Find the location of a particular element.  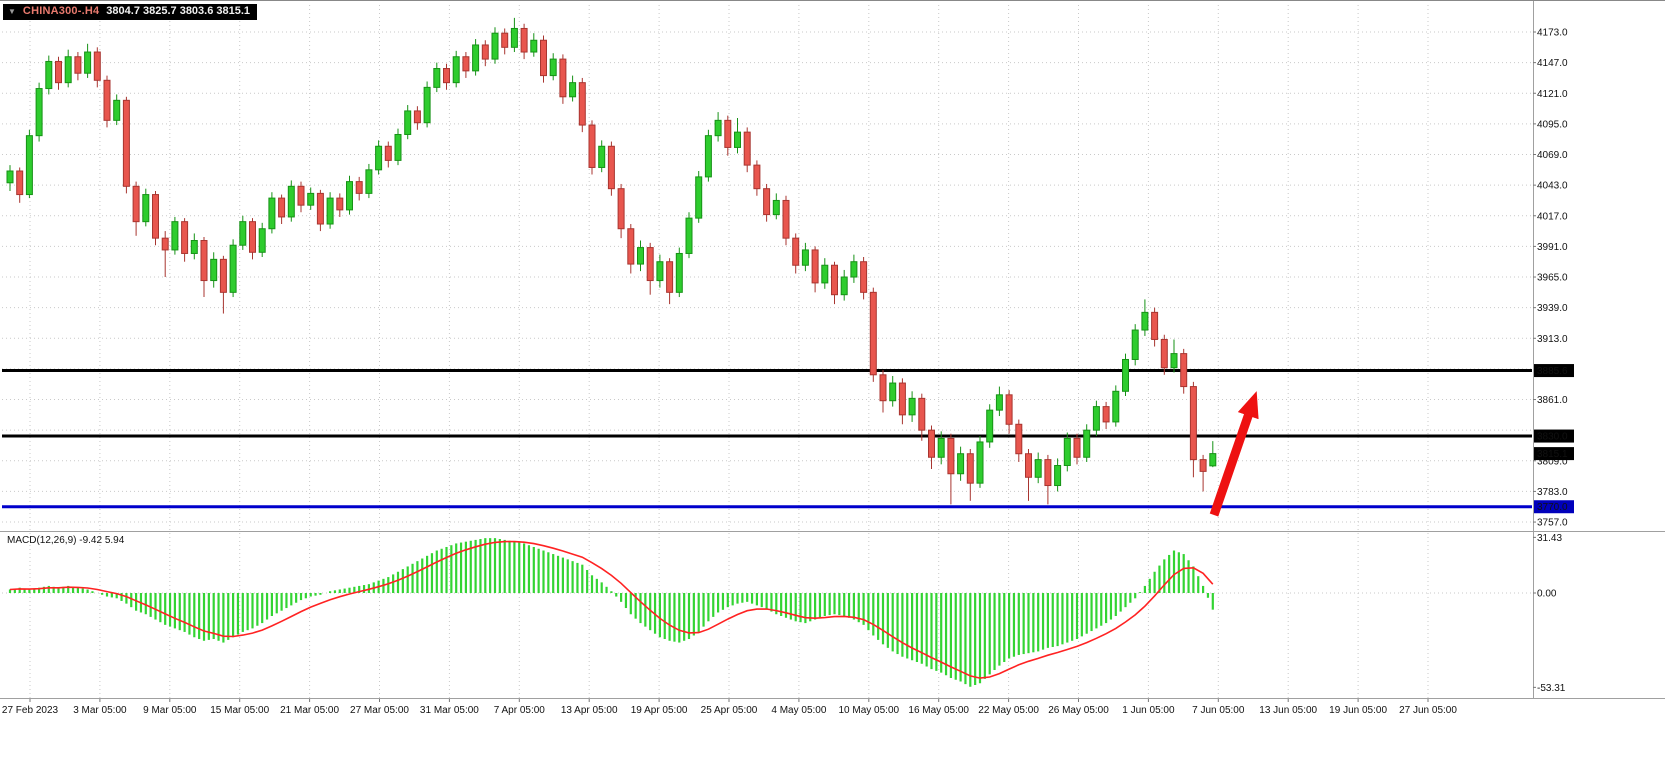

price-tick-label: 4095.0 is located at coordinates (1552, 124).